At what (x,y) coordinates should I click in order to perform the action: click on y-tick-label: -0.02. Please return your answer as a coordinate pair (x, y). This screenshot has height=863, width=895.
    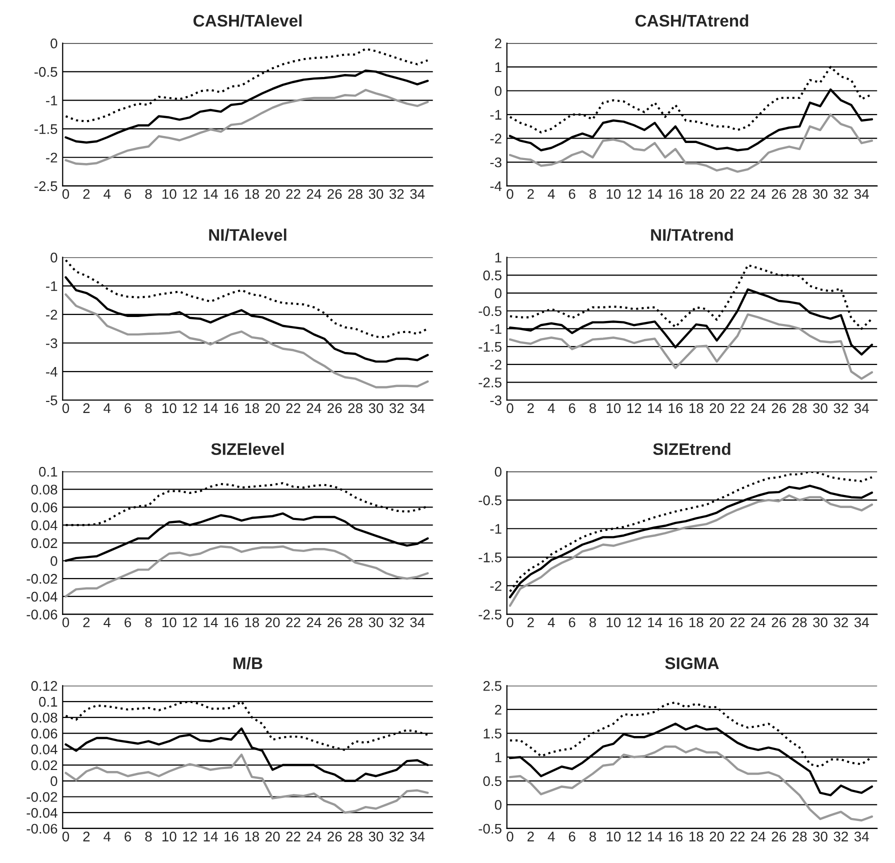
    Looking at the image, I should click on (42, 579).